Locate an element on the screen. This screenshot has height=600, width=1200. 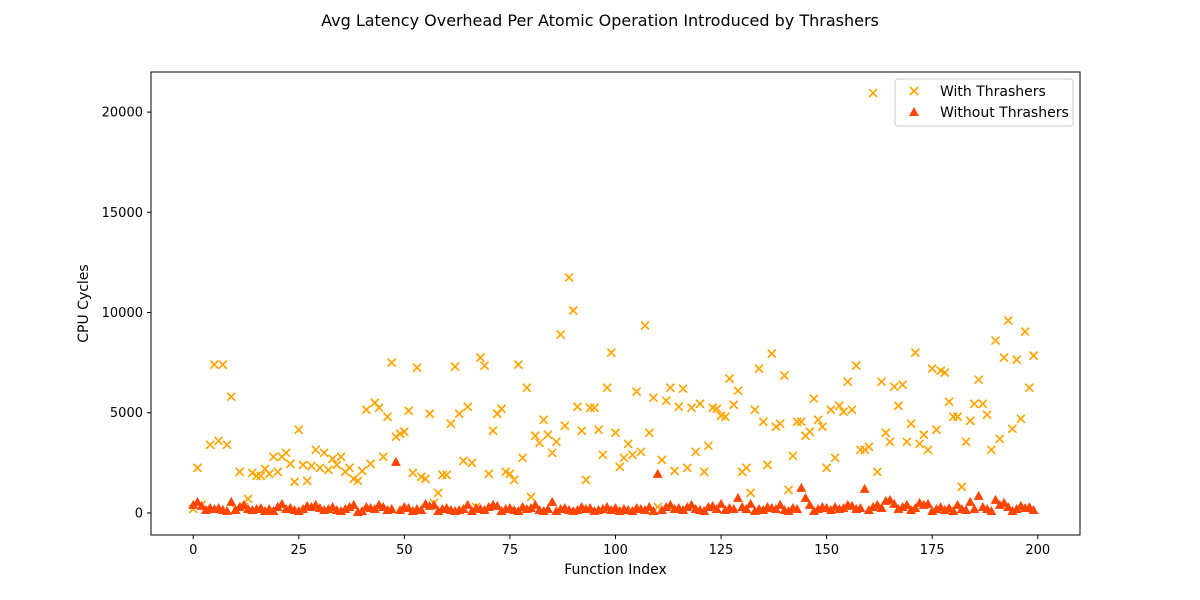
y-tick-label: 20000 is located at coordinates (122, 113).